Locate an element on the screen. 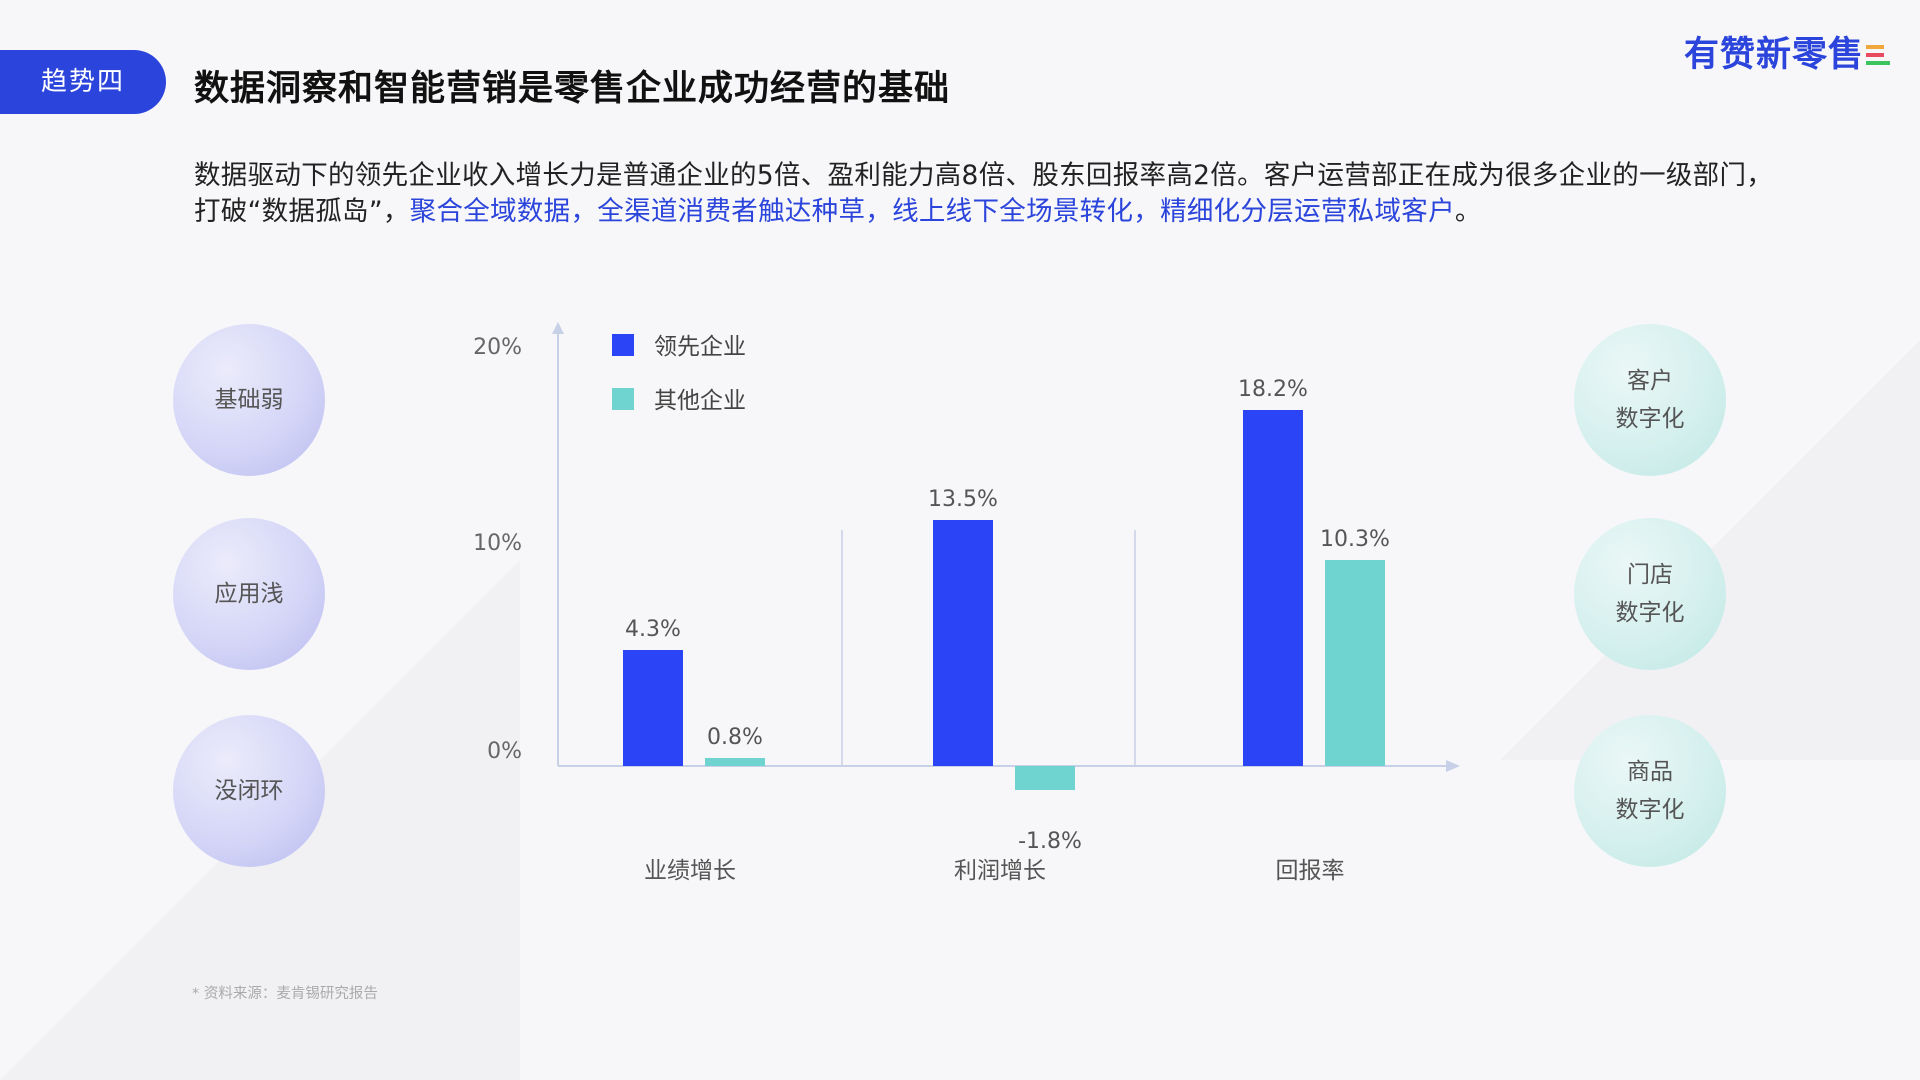 The width and height of the screenshot is (1920, 1080). circle-label: 没闭环 is located at coordinates (249, 791).